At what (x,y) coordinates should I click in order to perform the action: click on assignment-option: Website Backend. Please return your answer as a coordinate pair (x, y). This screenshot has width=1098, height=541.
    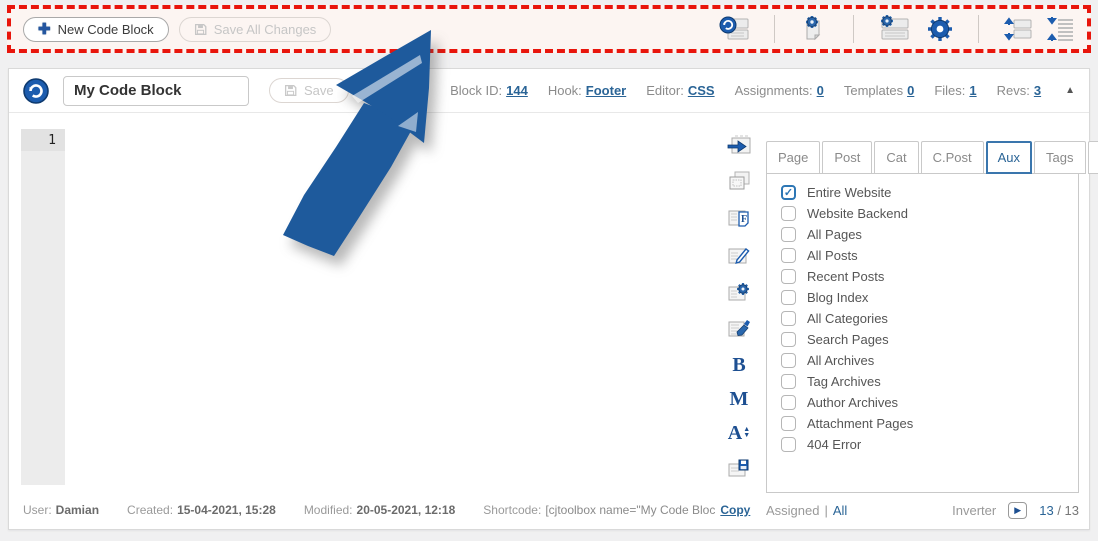
    Looking at the image, I should click on (929, 213).